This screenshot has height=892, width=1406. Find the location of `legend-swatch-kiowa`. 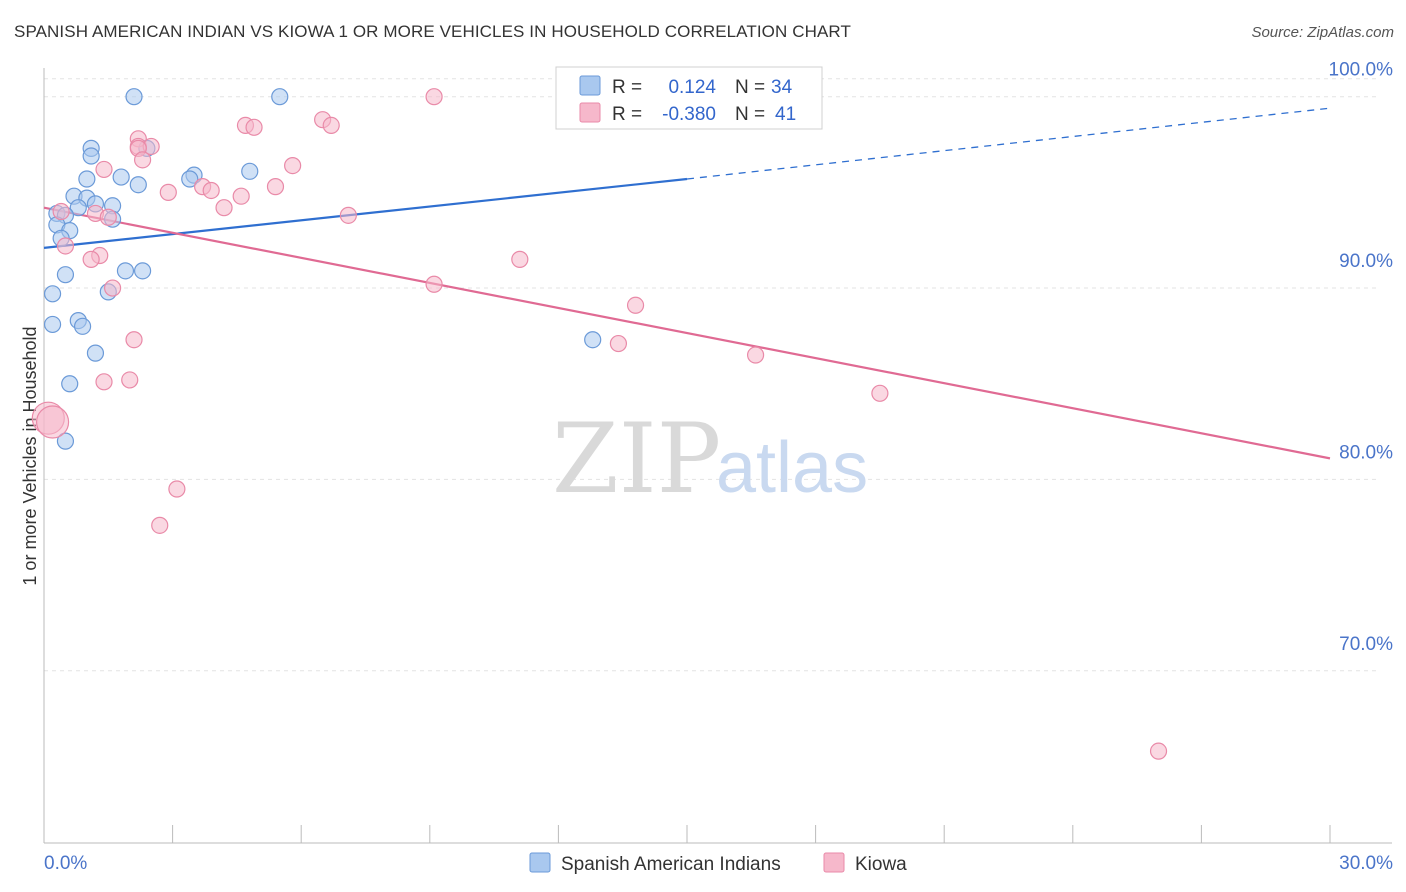

legend-swatch-kiowa is located at coordinates (834, 862).